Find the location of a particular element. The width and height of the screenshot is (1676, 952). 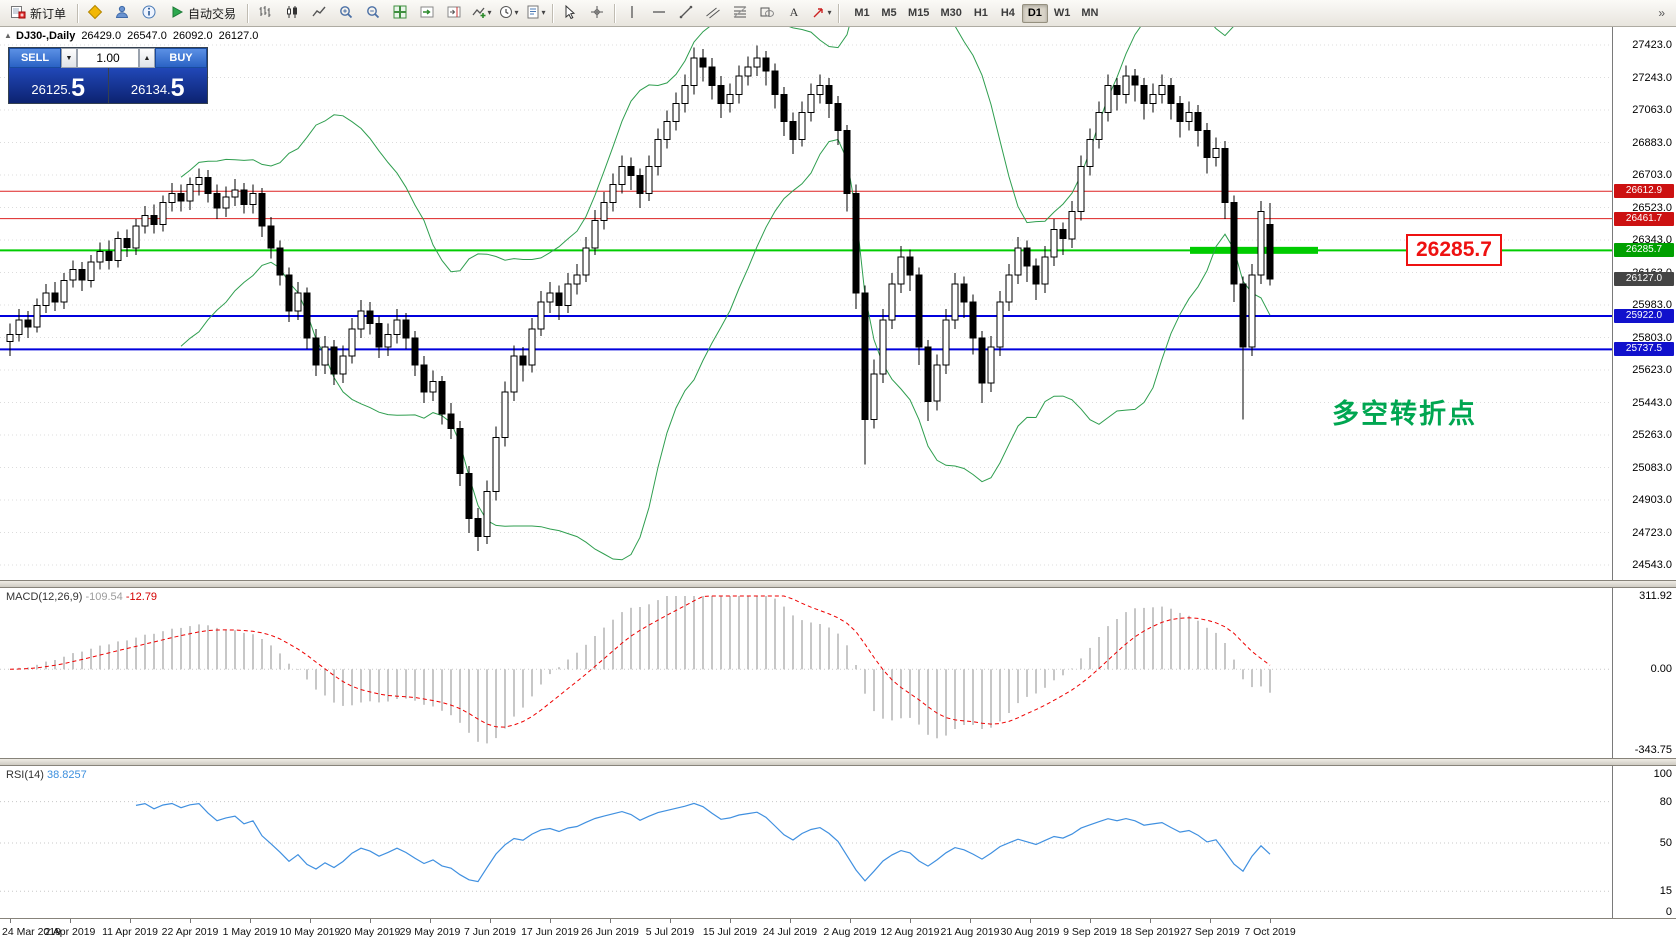

ohlc-high: 26547.0 is located at coordinates (147, 36).